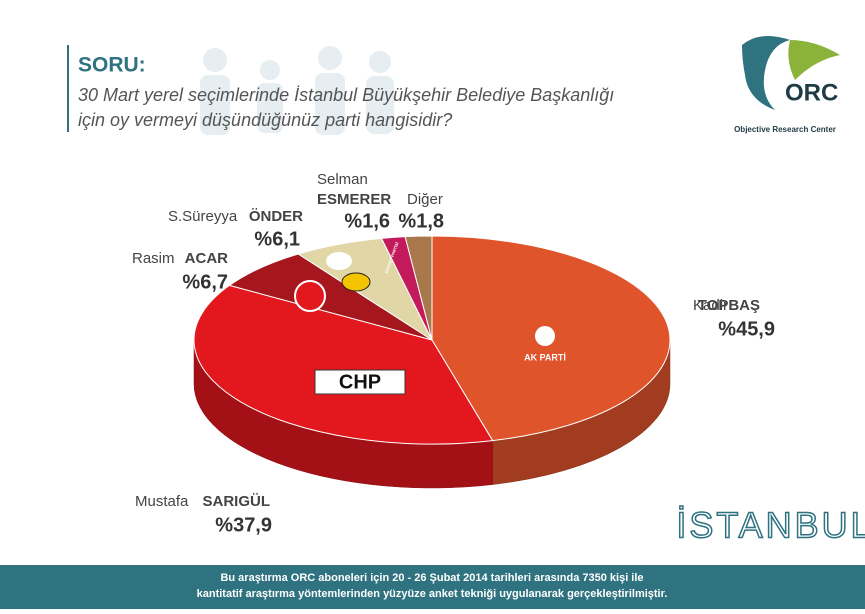 Image resolution: width=865 pixels, height=614 pixels. I want to click on people-silhouettes, so click(297, 90).